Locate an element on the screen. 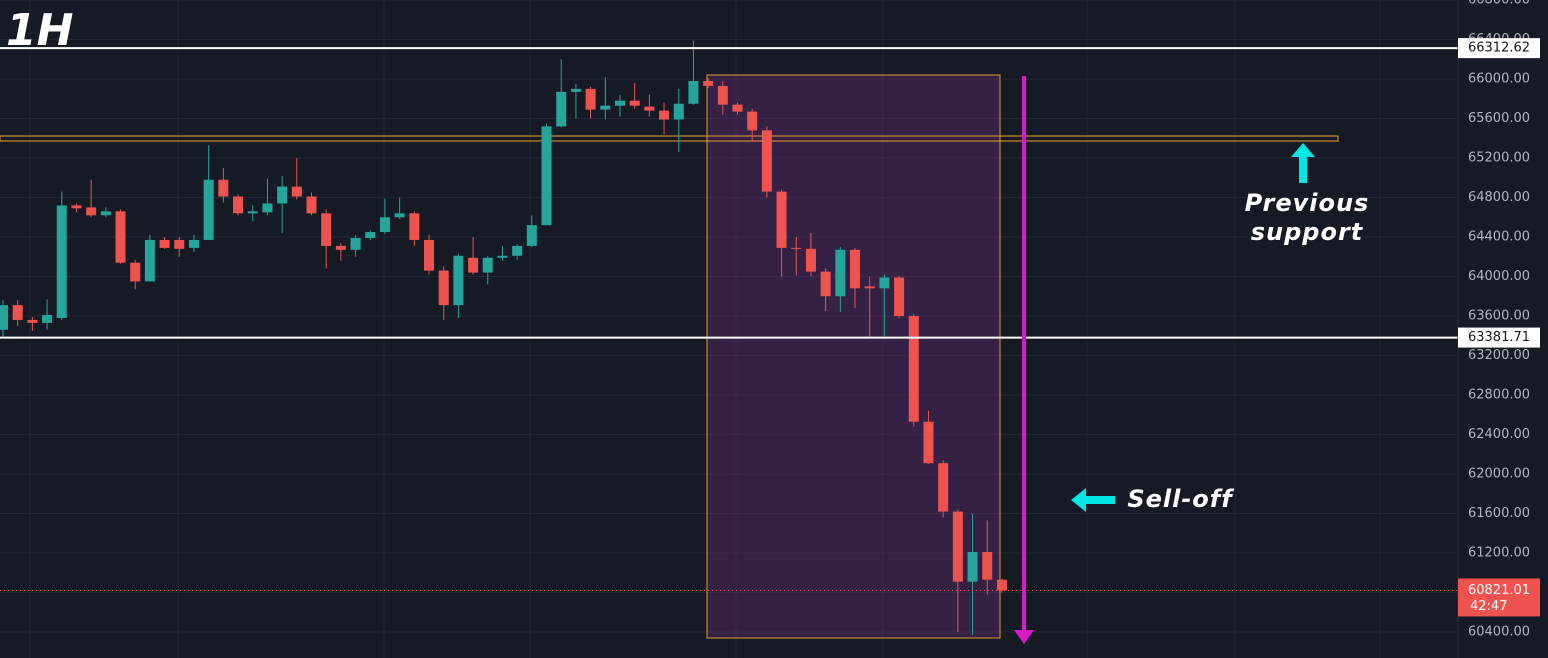 This screenshot has height=658, width=1548. chart-title: 1H is located at coordinates (40, 30).